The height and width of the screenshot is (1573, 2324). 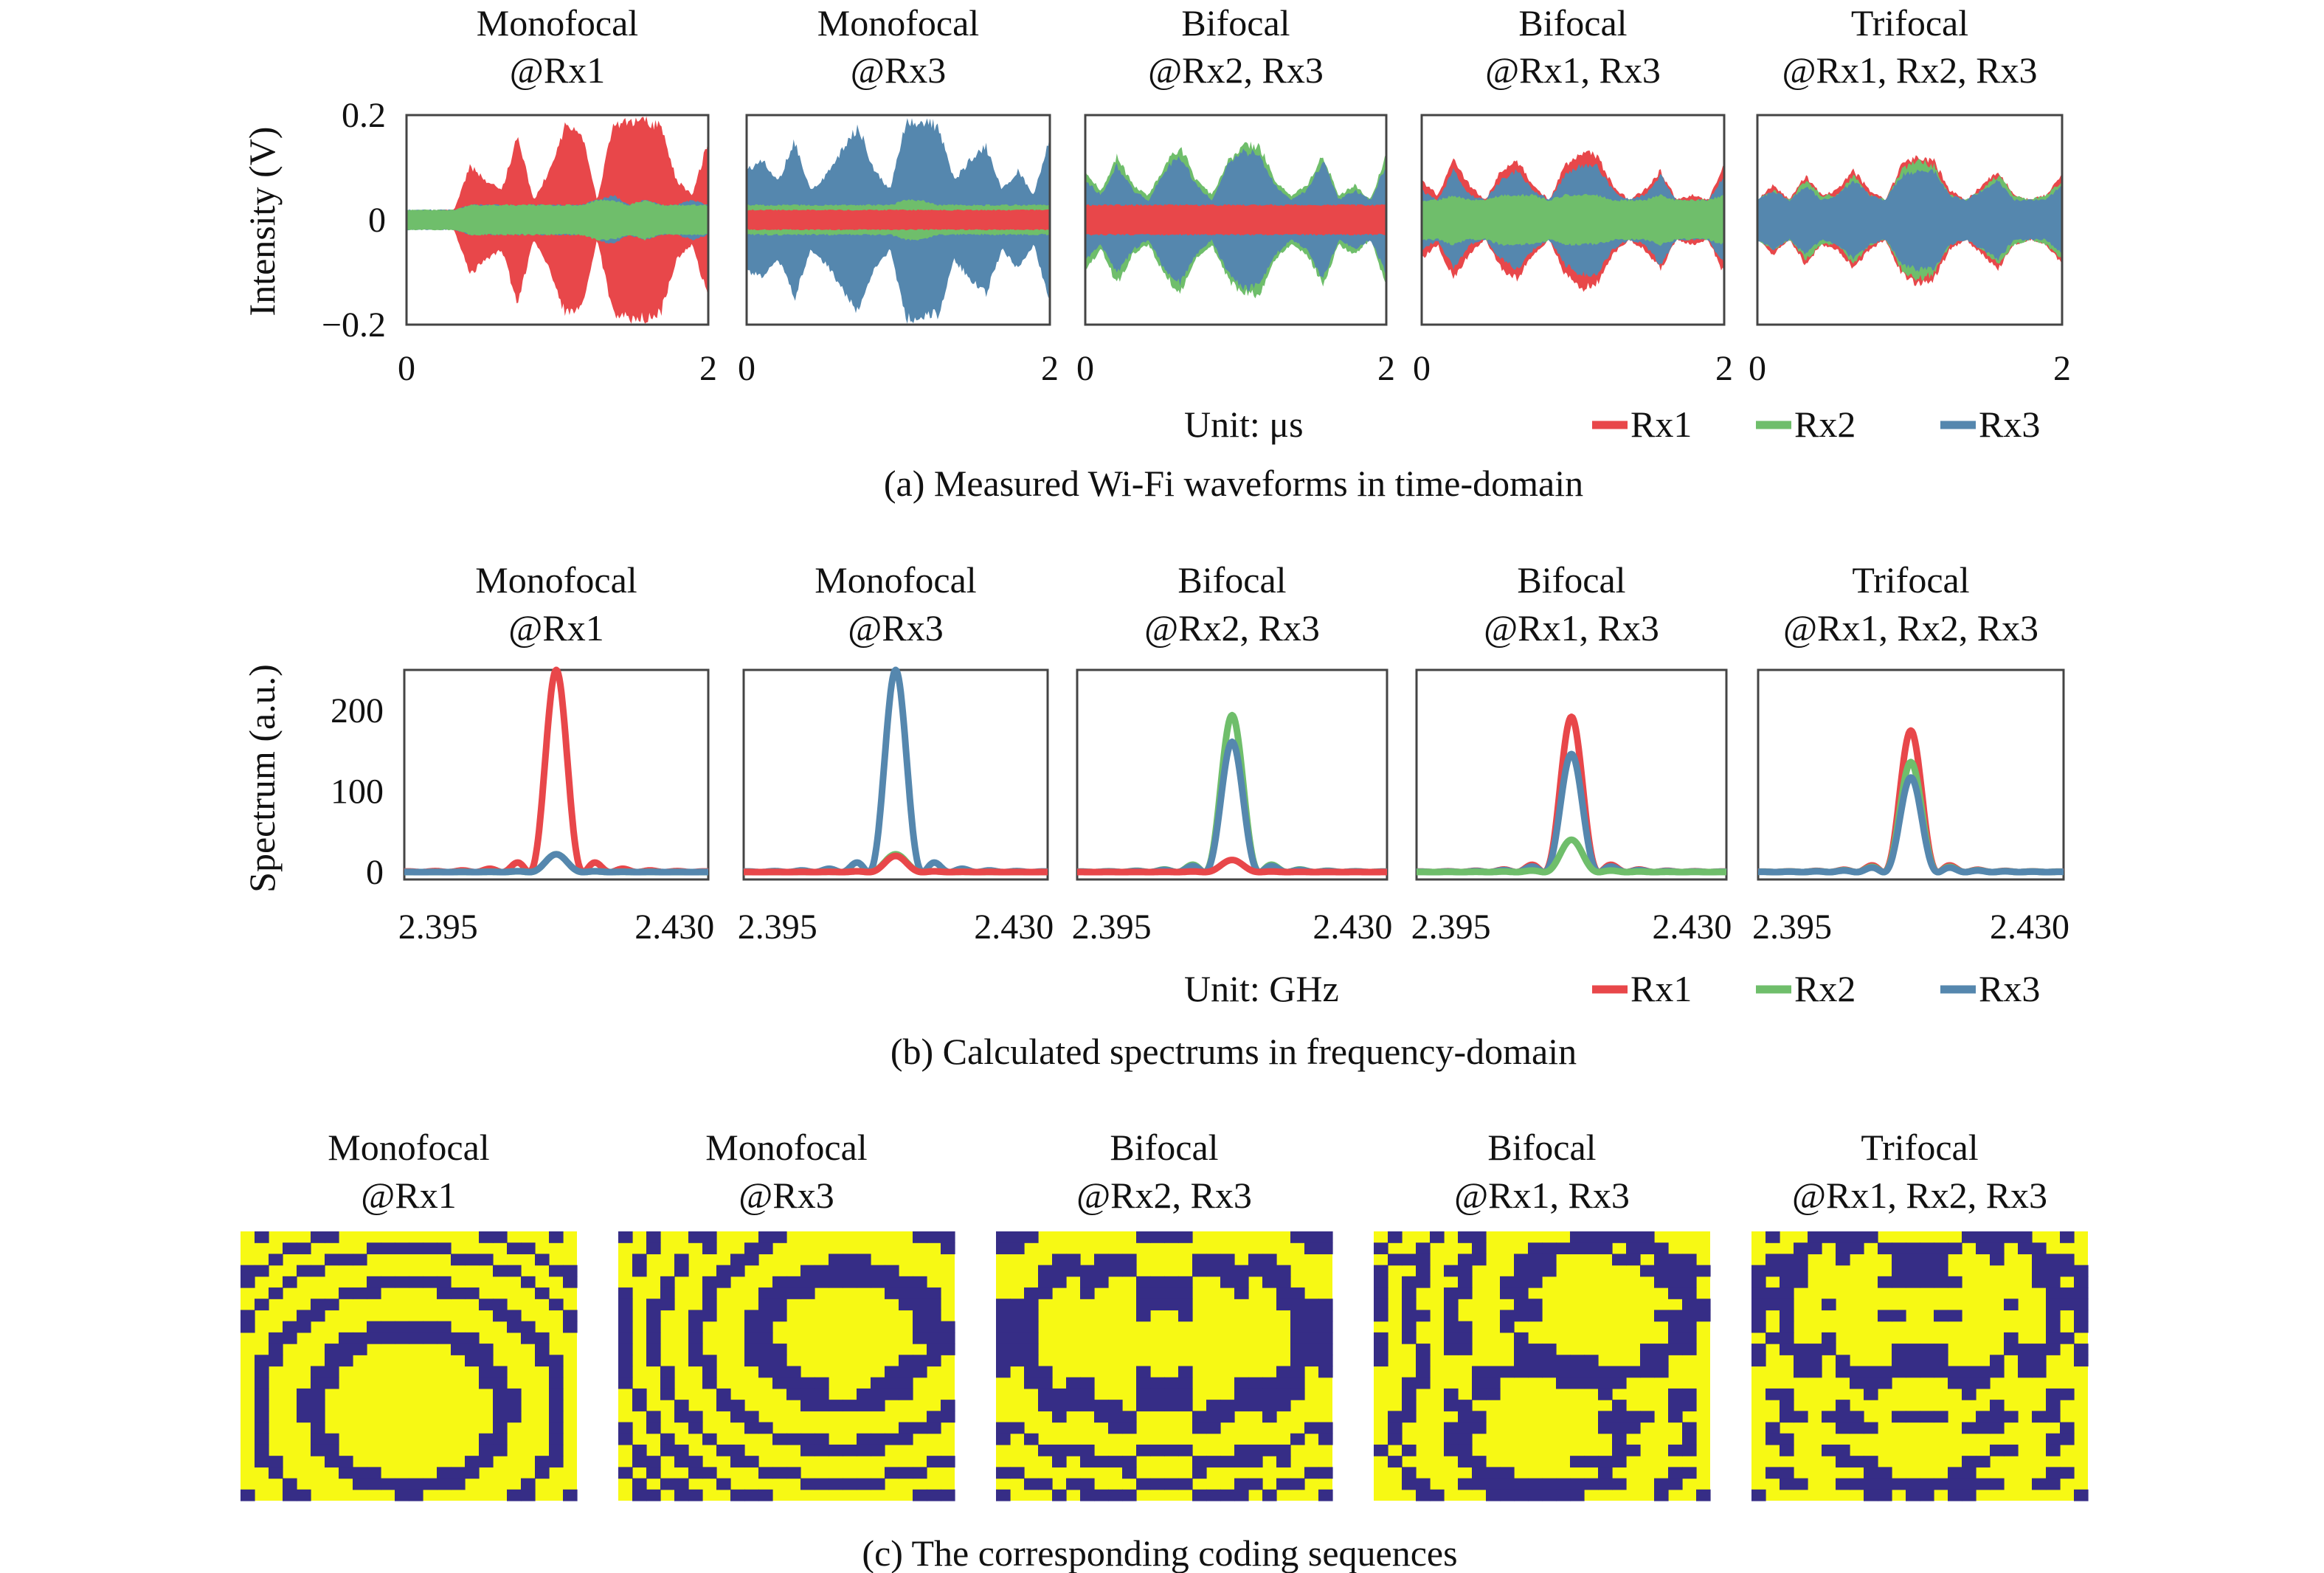 I want to click on legend-label: Rx1, so click(x=1661, y=988).